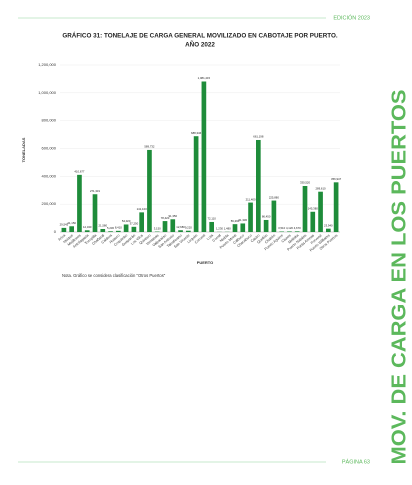 The image size is (412, 485). What do you see at coordinates (49, 120) in the screenshot?
I see `y-tick-label: 800,000` at bounding box center [49, 120].